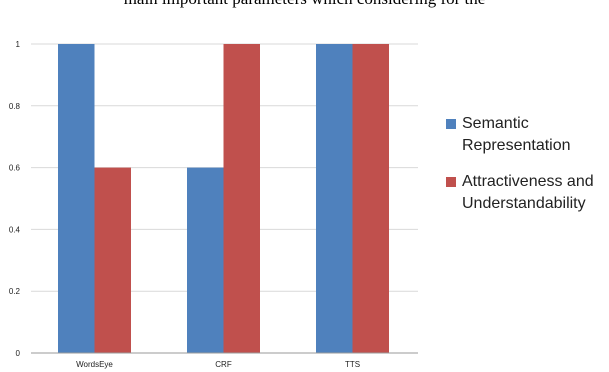 The image size is (609, 372). What do you see at coordinates (223, 364) in the screenshot?
I see `x-tick-label: CRF` at bounding box center [223, 364].